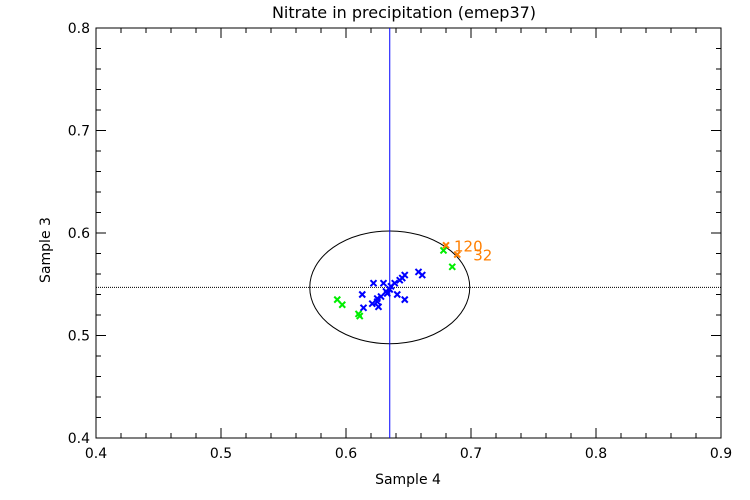  Describe the element at coordinates (79, 29) in the screenshot. I see `y-tick-label: 0.8` at that location.